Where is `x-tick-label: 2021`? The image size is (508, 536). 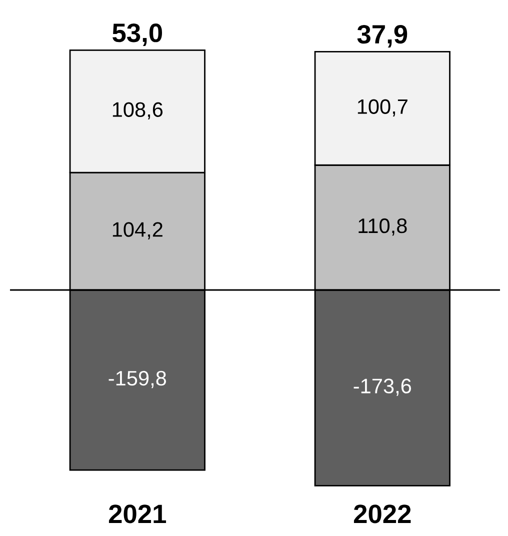 x-tick-label: 2021 is located at coordinates (137, 514).